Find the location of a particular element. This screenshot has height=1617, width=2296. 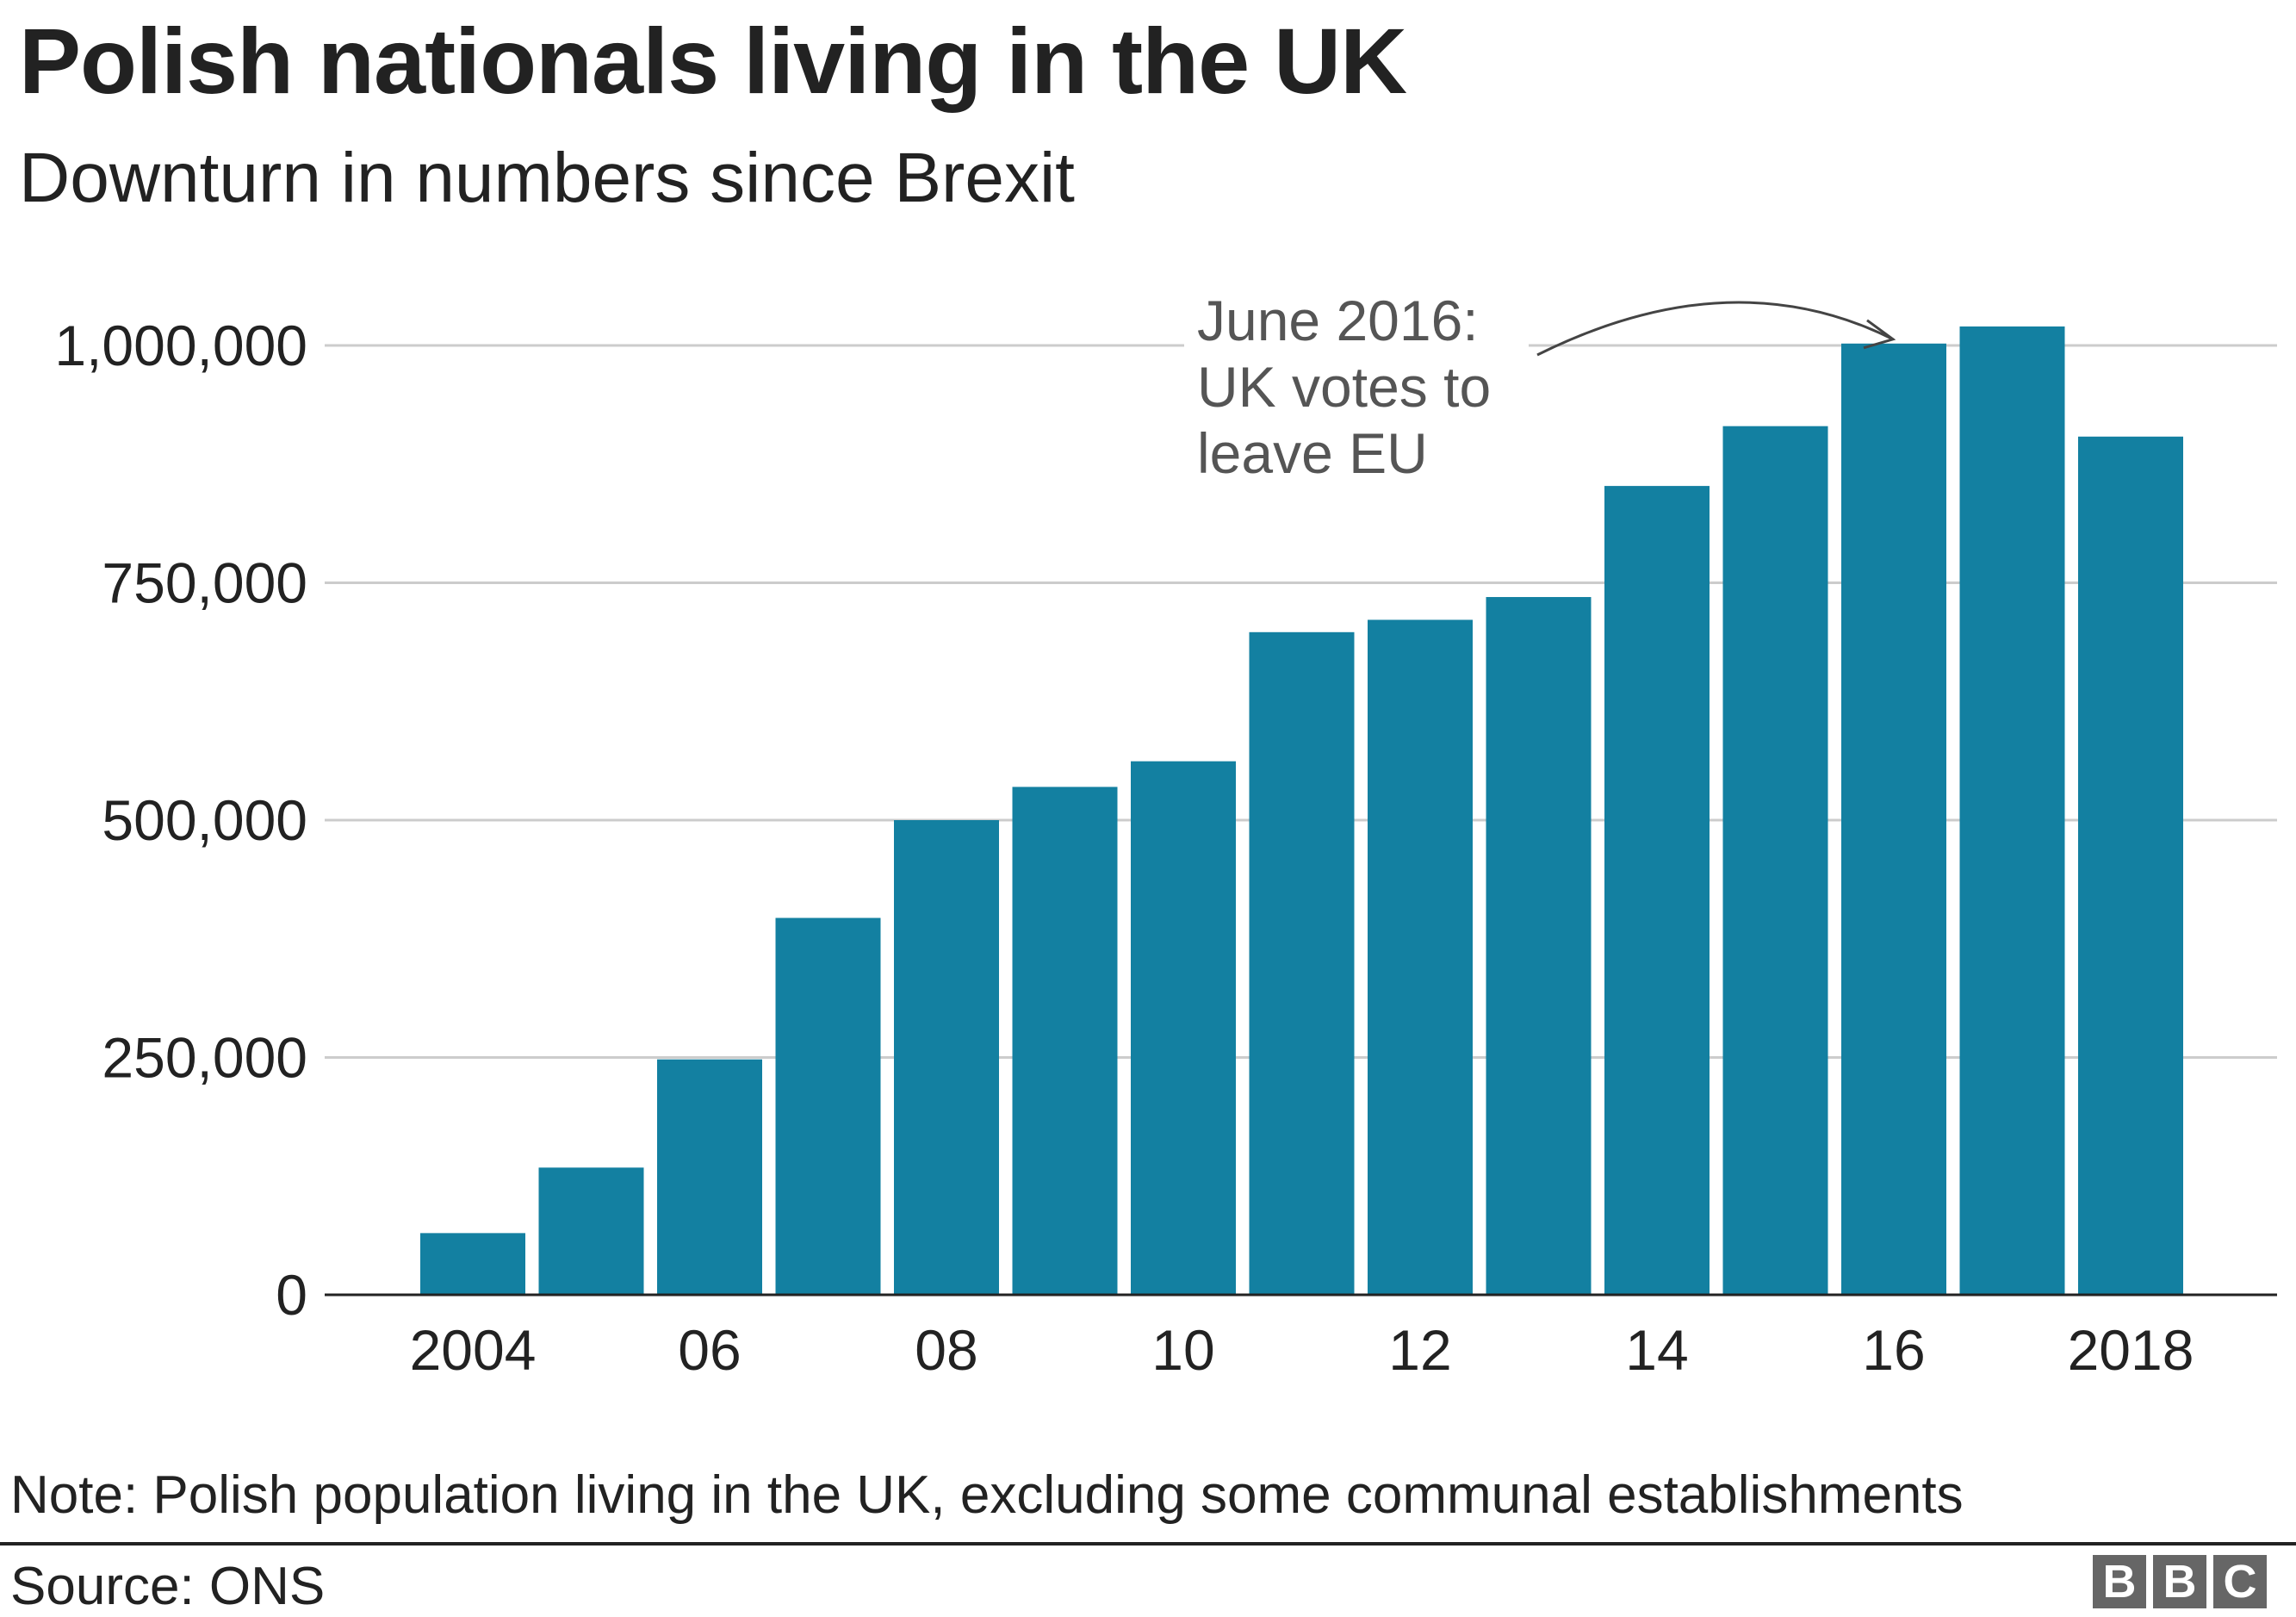

bar-2011 is located at coordinates (1302, 963).